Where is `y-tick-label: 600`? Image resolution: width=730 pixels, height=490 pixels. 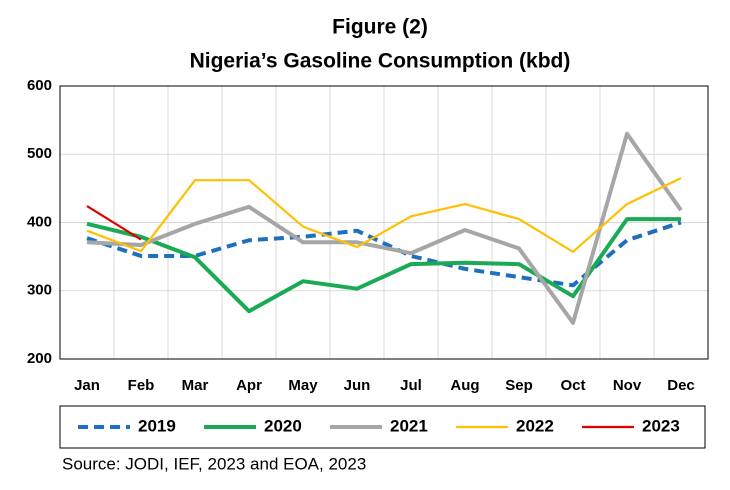
y-tick-label: 600 is located at coordinates (39, 85).